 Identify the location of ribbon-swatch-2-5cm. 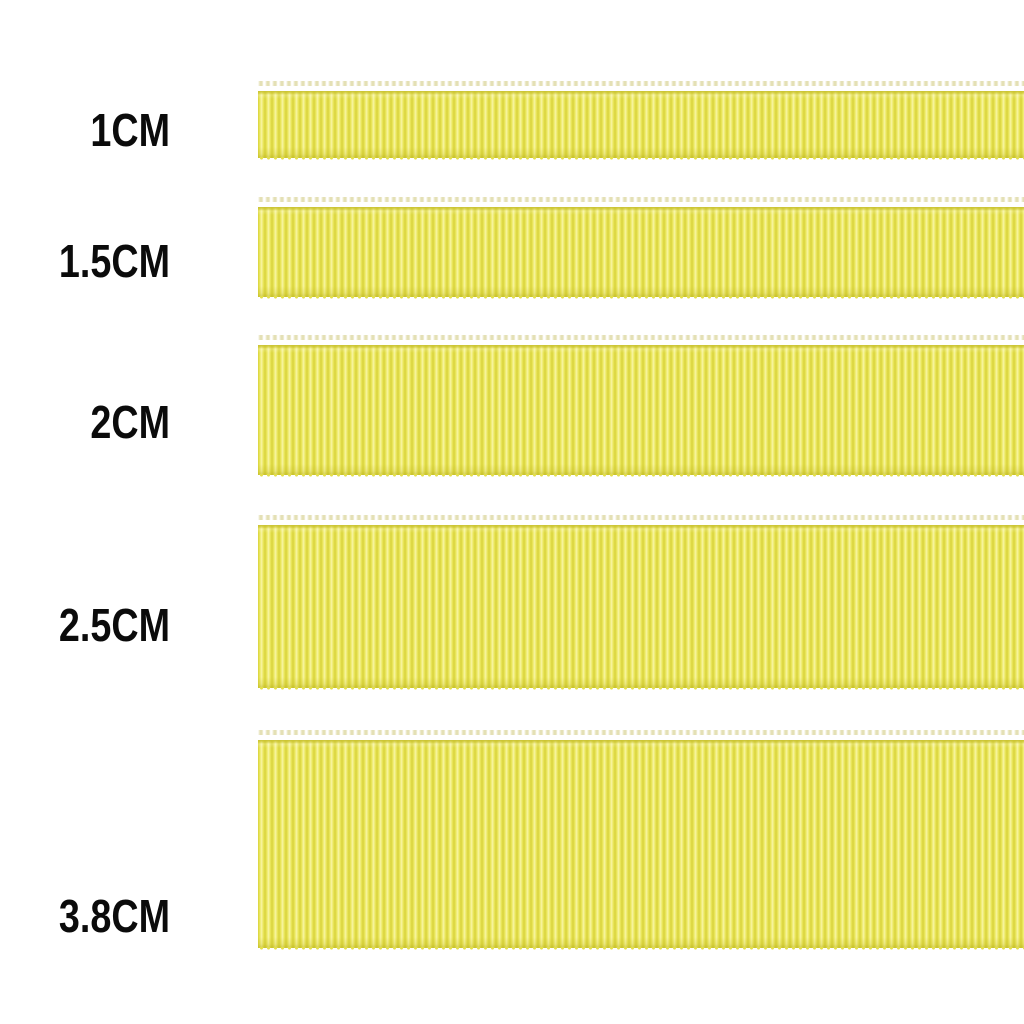
(641, 603).